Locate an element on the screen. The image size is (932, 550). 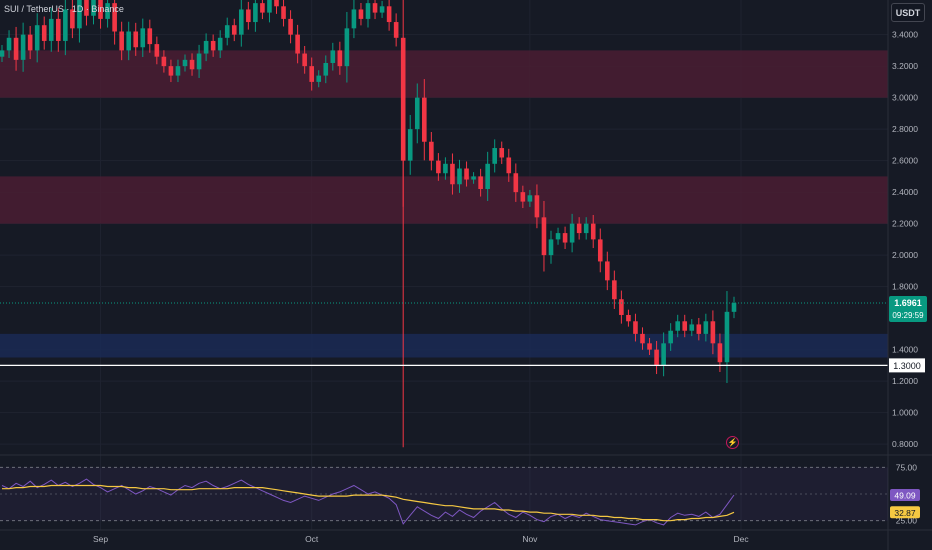
price-tick-label: 2.4000 is located at coordinates (905, 192).